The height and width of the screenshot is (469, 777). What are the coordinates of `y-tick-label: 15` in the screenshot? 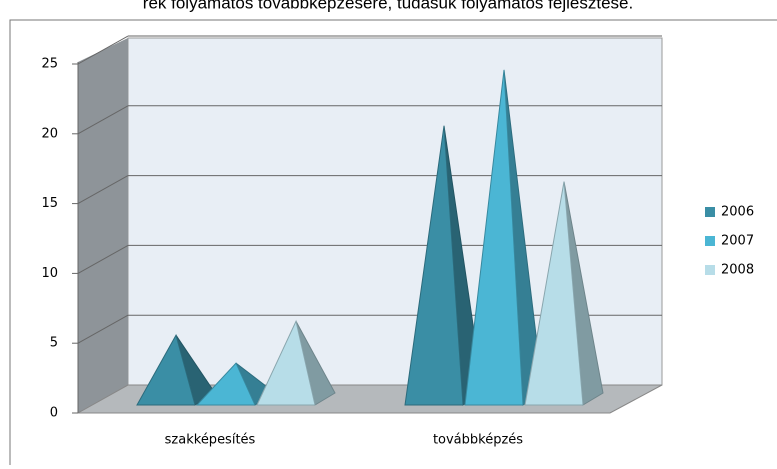 It's located at (49, 203).